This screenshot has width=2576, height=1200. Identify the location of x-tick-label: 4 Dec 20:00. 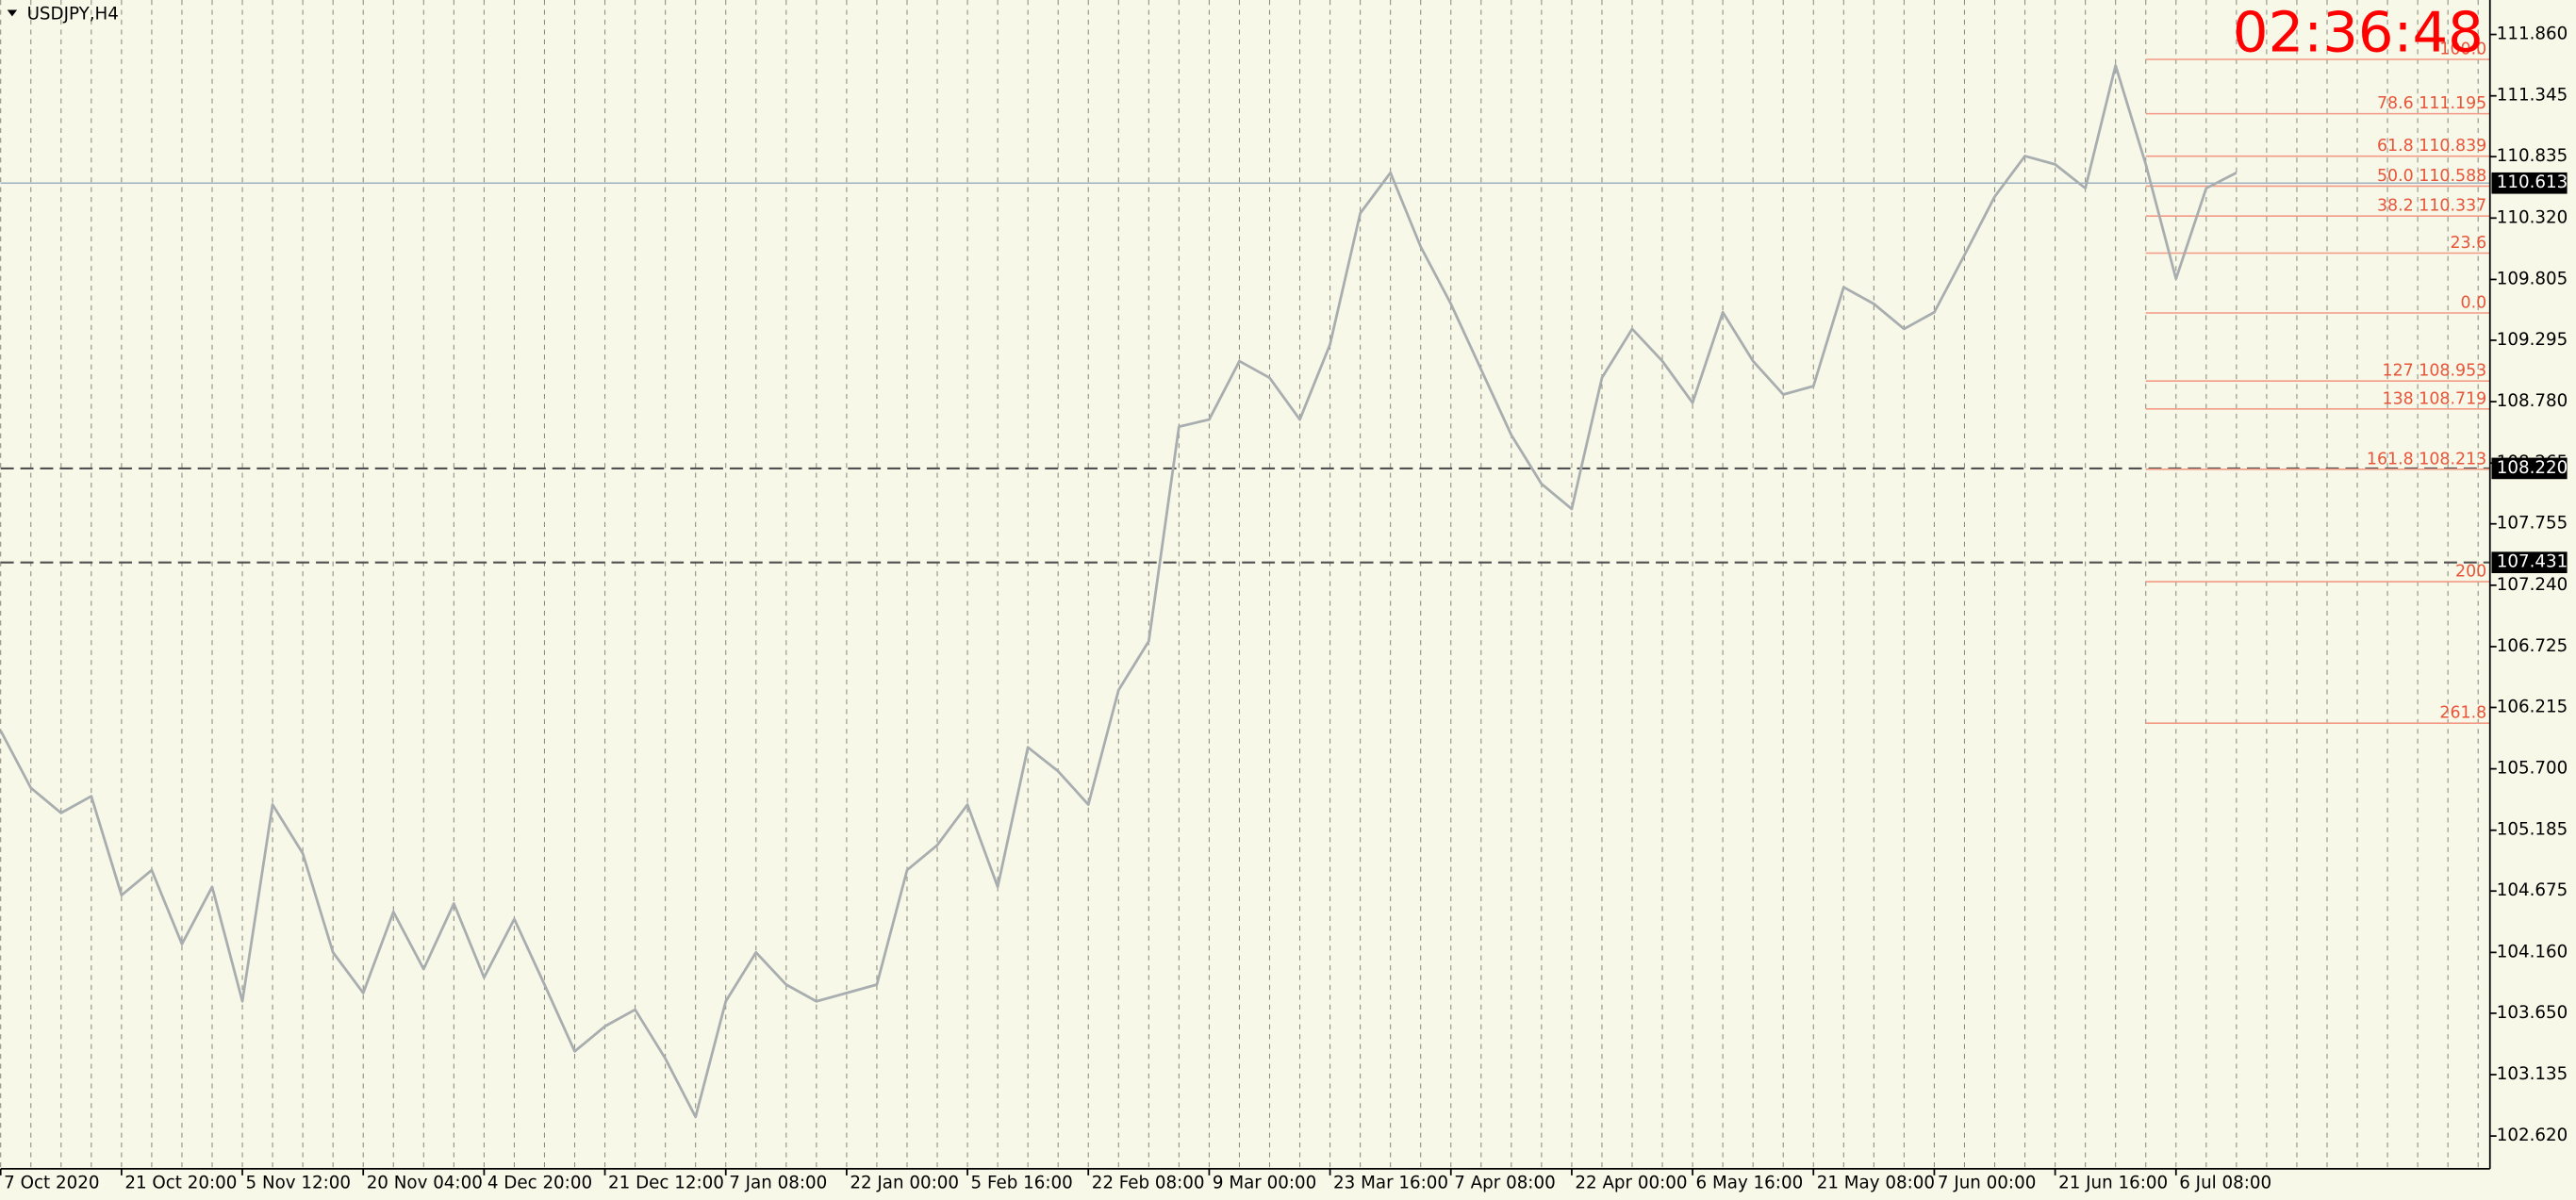
(539, 1183).